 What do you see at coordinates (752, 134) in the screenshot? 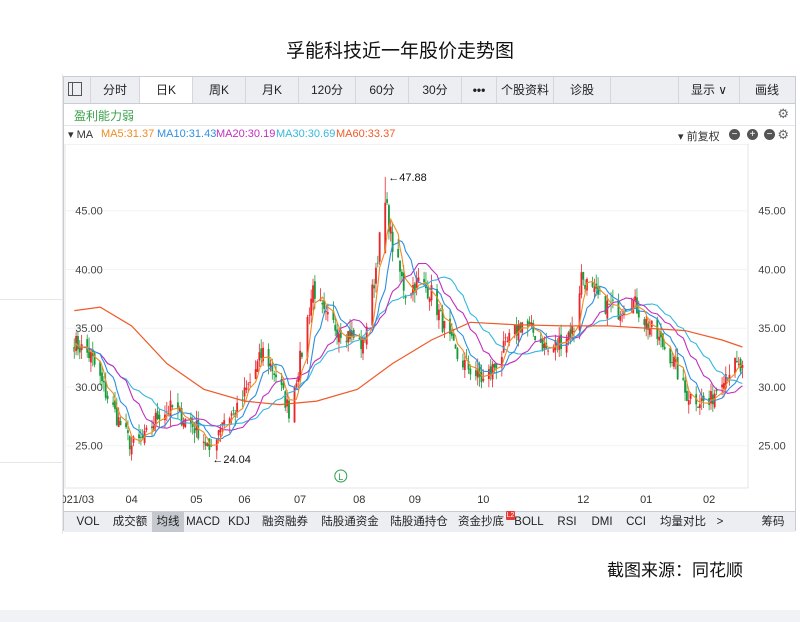
I see `plus-icon: +` at bounding box center [752, 134].